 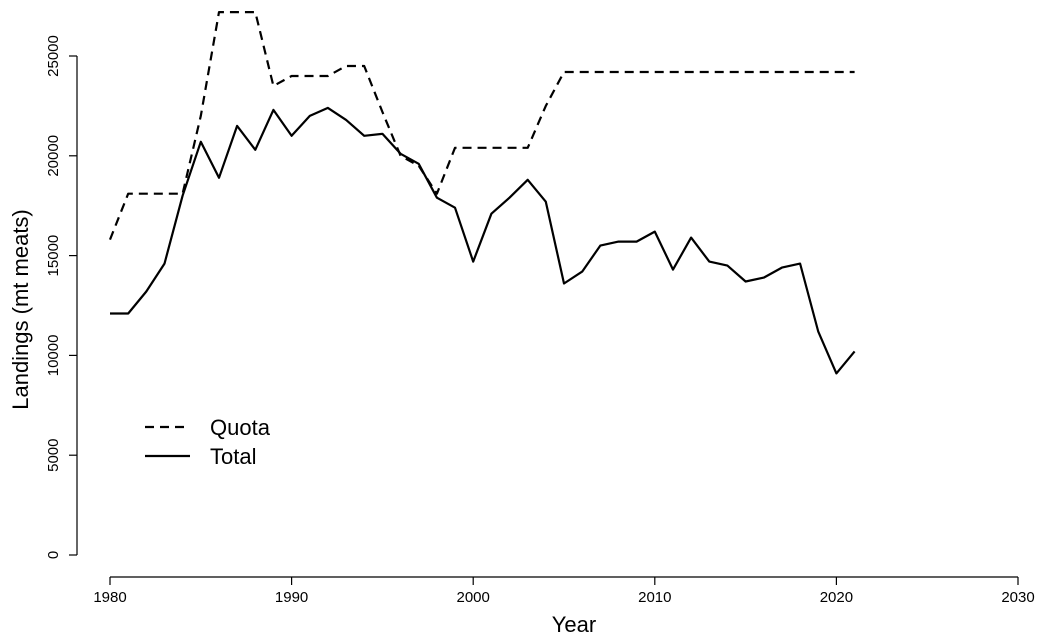 I want to click on x-tick-label: 2020, so click(x=836, y=597).